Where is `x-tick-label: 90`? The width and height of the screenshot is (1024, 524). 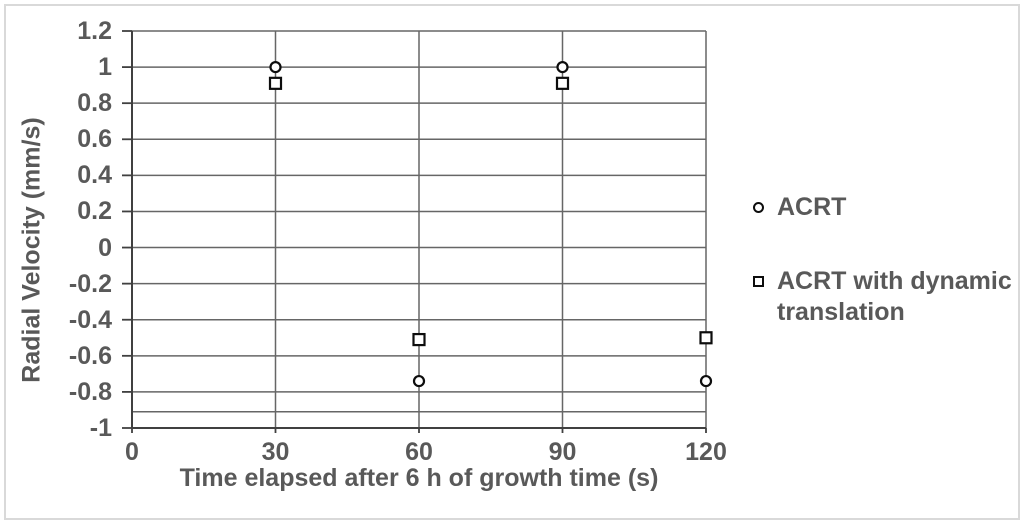
x-tick-label: 90 is located at coordinates (562, 452).